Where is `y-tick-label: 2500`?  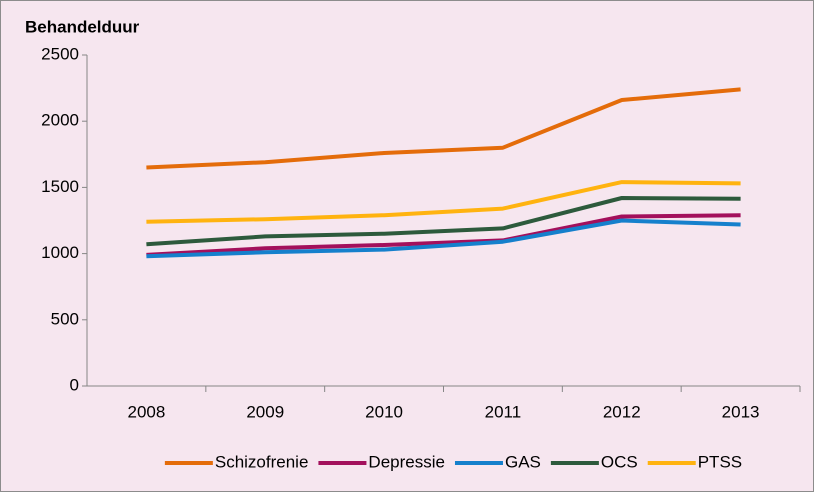 y-tick-label: 2500 is located at coordinates (60, 53).